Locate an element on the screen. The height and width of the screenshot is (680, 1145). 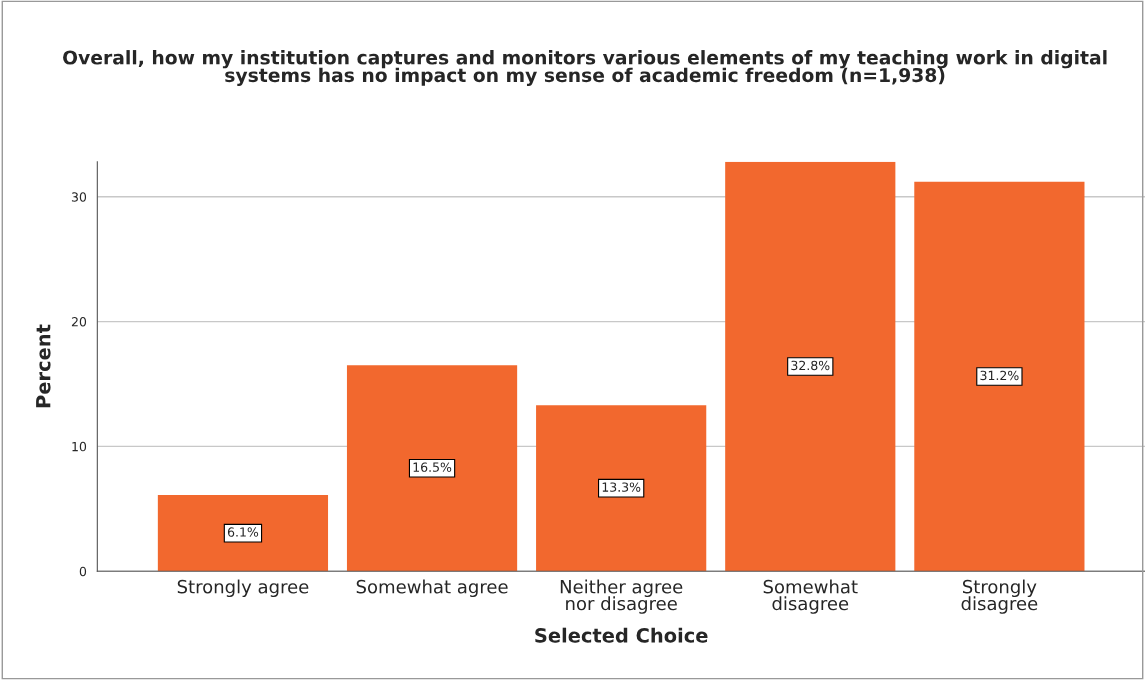
y-axis-title: Percent is located at coordinates (43, 366).